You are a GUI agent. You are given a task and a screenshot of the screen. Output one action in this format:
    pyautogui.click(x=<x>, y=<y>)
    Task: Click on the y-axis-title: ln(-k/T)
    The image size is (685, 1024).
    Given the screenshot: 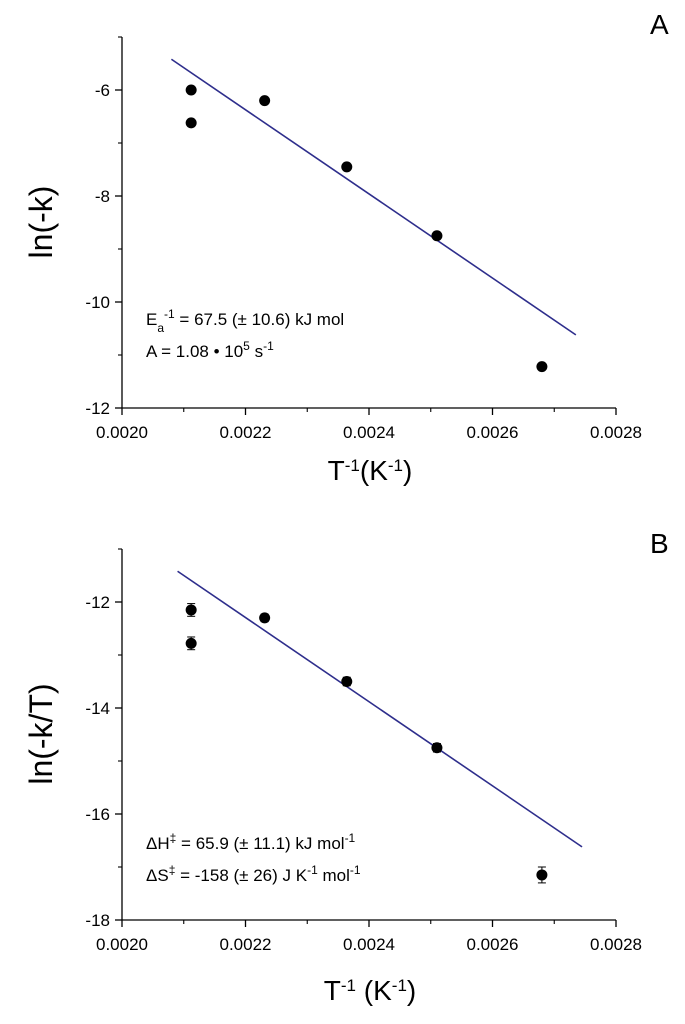 What is the action you would take?
    pyautogui.click(x=41, y=733)
    